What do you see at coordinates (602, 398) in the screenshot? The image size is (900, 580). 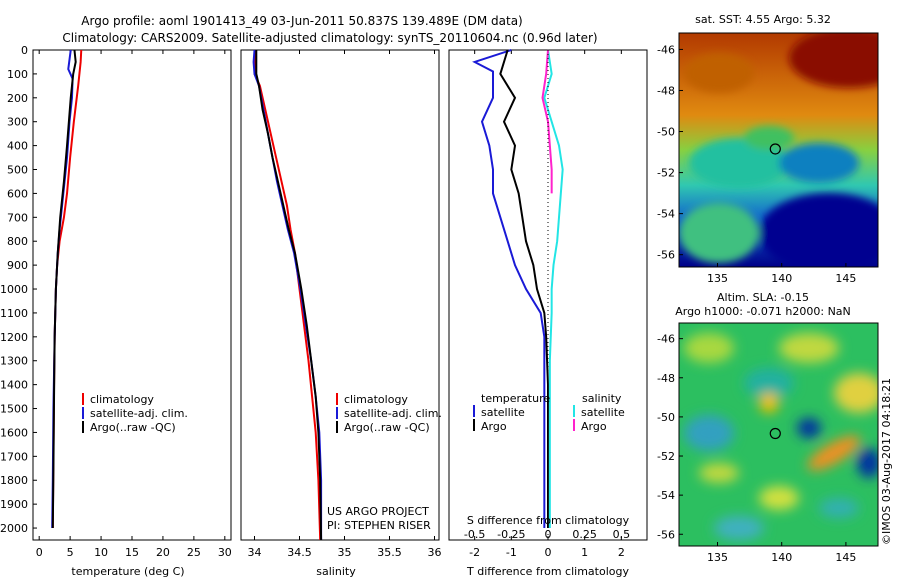 I see `legend-title-salinity: salinity` at bounding box center [602, 398].